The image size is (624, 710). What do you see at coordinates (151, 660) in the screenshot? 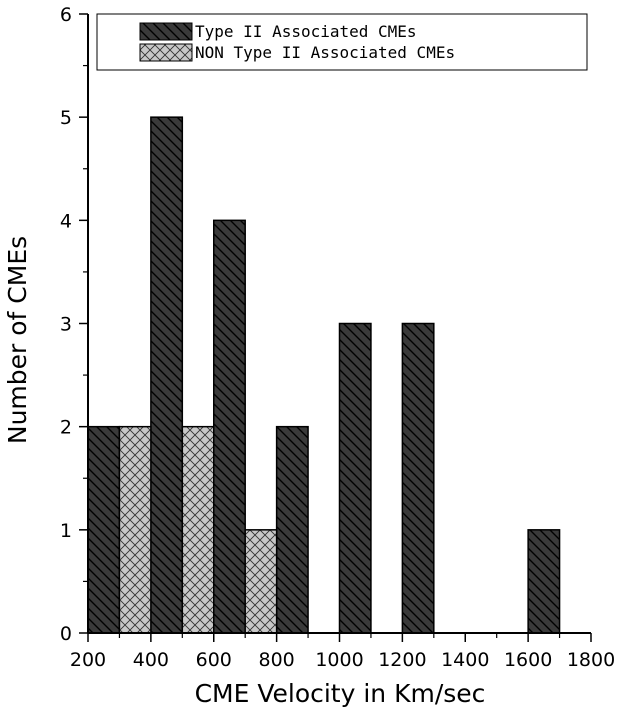
I see `x-tick-label: 400` at bounding box center [151, 660].